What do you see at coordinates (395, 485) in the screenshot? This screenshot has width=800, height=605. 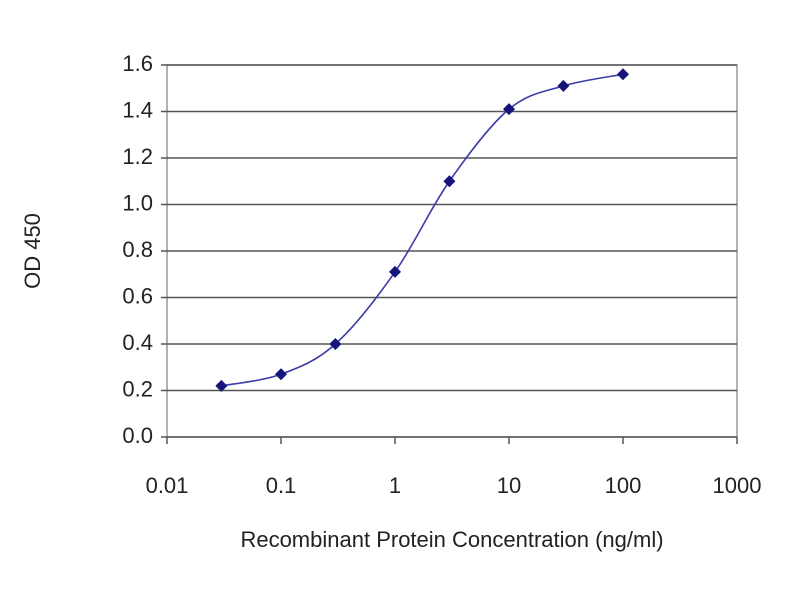 I see `x-tick-label: 1` at bounding box center [395, 485].